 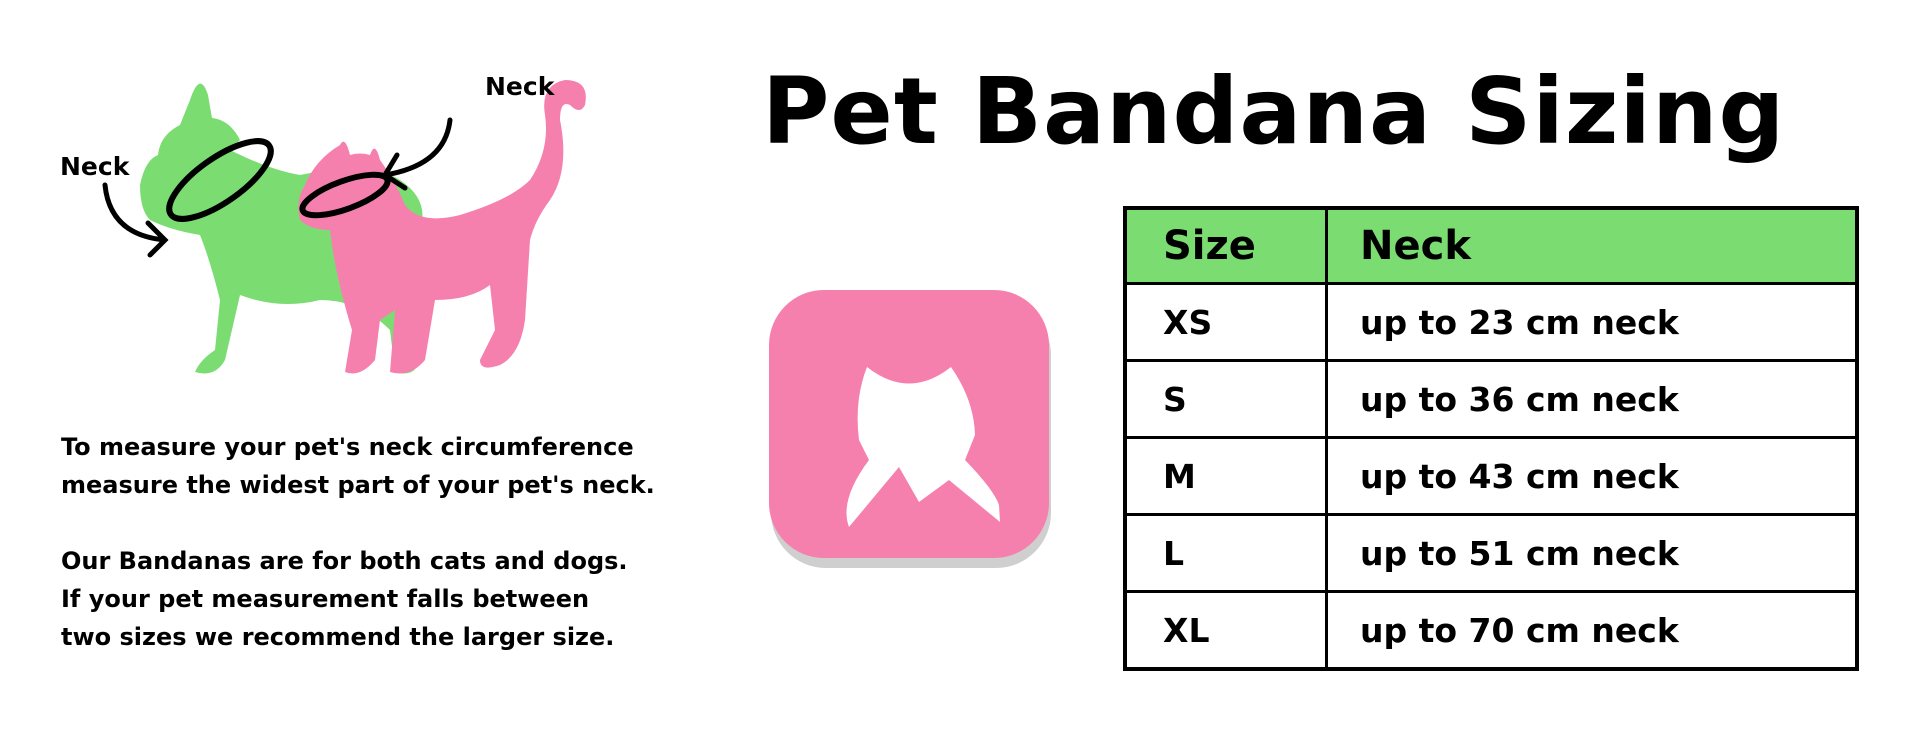 I want to click on instruction-line: If your pet measurement falls between, so click(x=325, y=599).